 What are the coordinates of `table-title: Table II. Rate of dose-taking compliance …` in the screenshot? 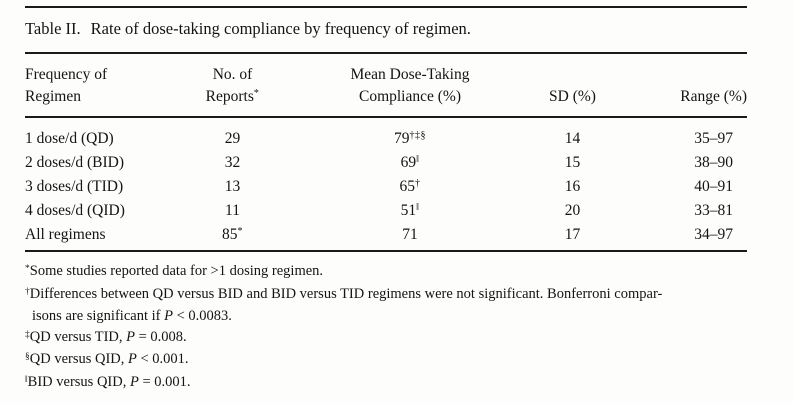 It's located at (248, 29).